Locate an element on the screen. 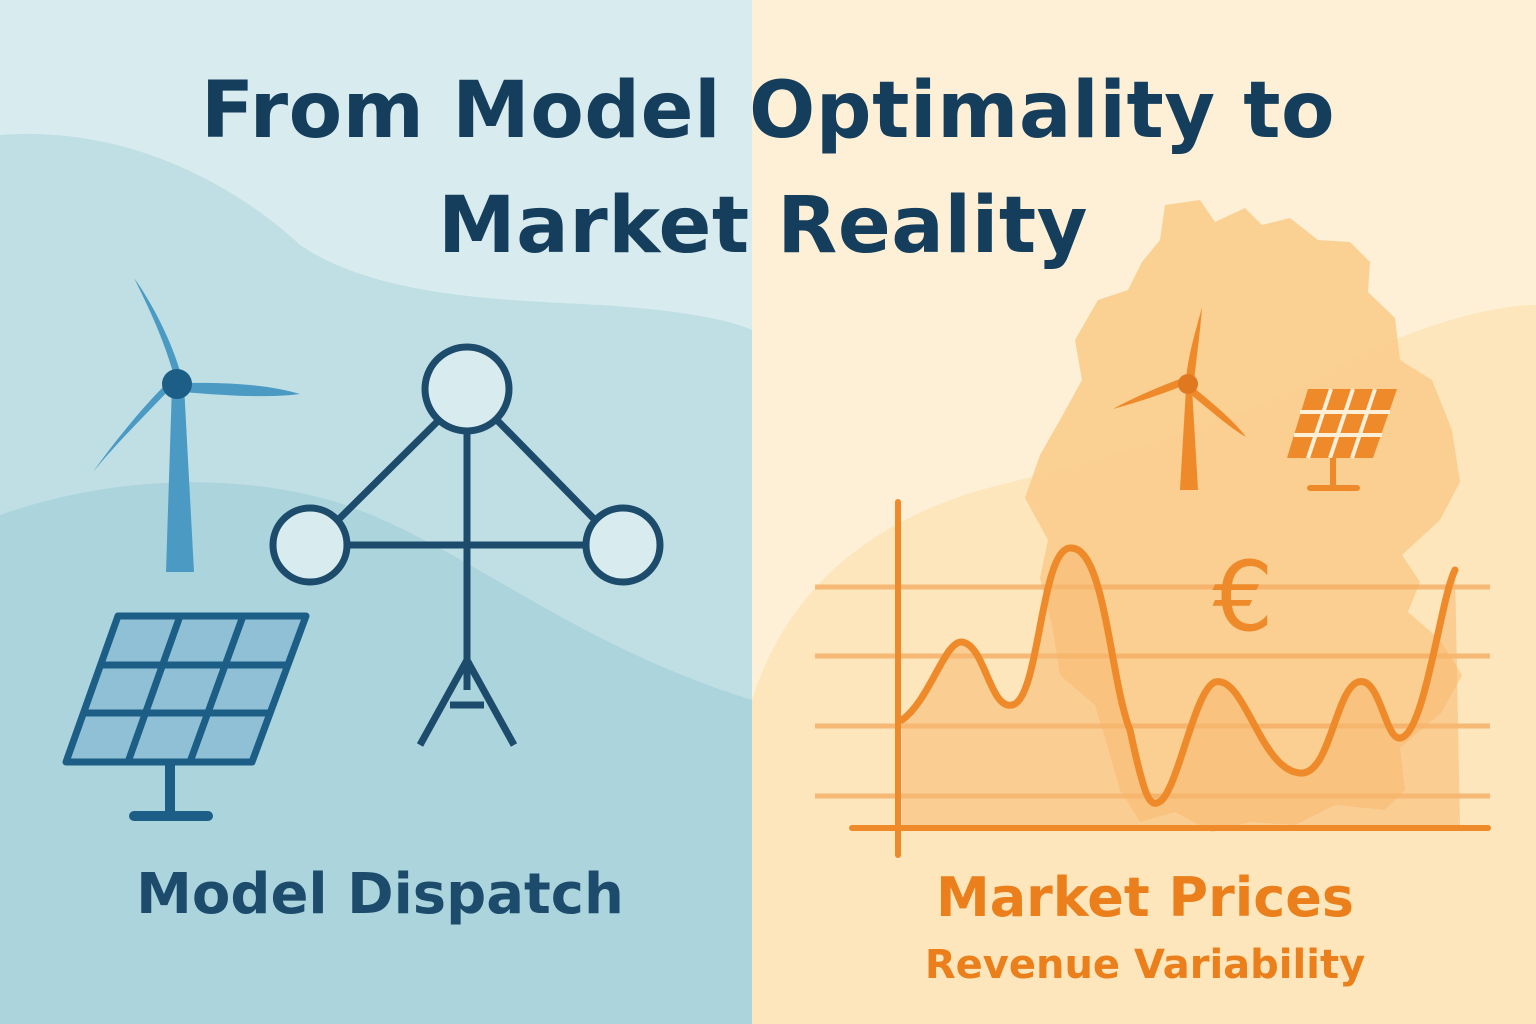 The image size is (1536, 1024). right-wind-turbine-icon is located at coordinates (1179, 398).